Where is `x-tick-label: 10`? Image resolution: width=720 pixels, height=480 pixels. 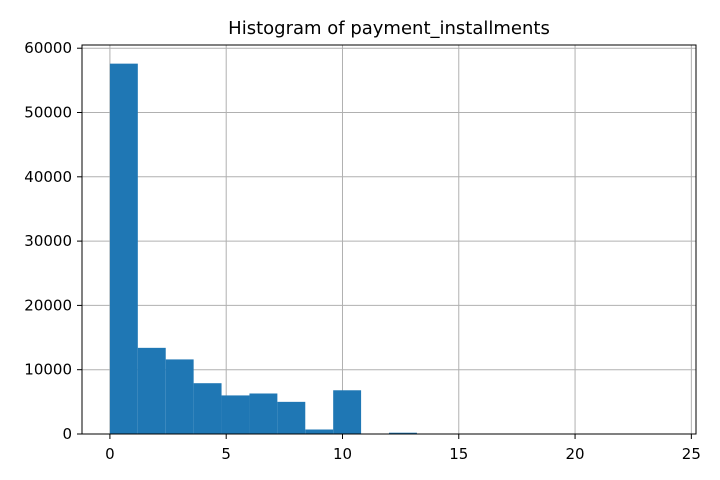 x-tick-label: 10 is located at coordinates (342, 454).